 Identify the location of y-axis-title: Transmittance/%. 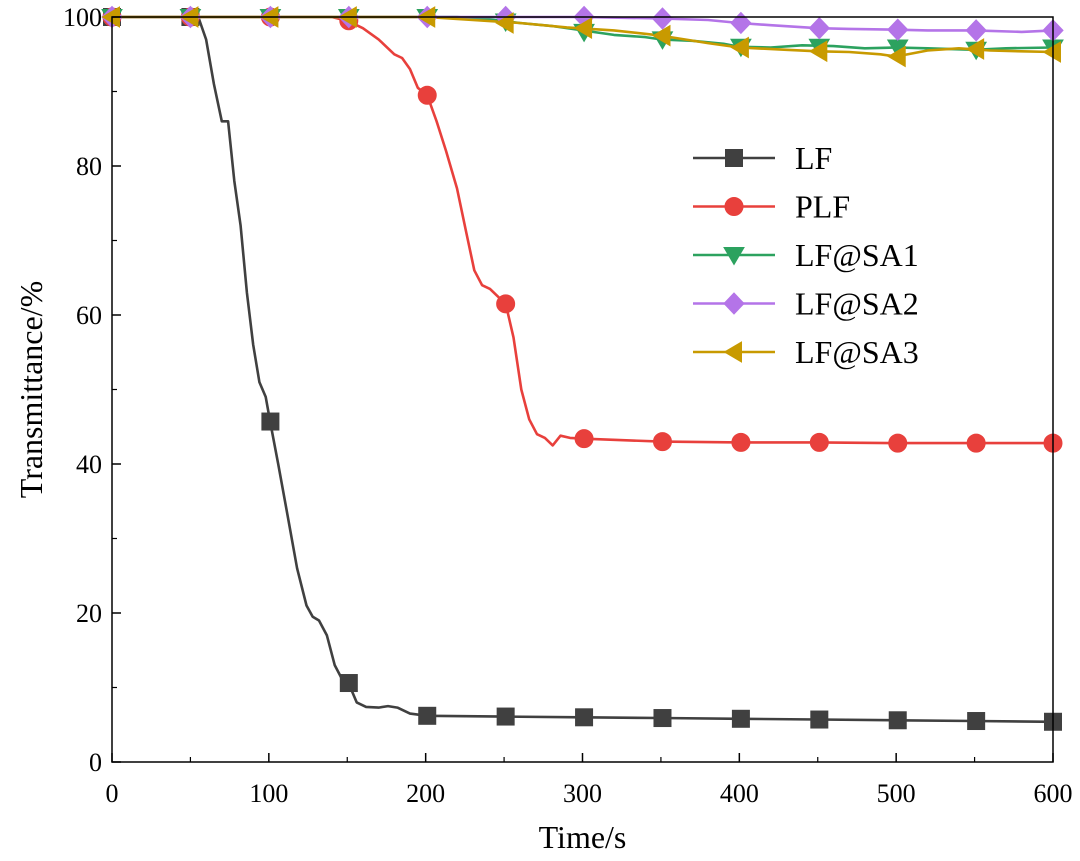
(31, 389).